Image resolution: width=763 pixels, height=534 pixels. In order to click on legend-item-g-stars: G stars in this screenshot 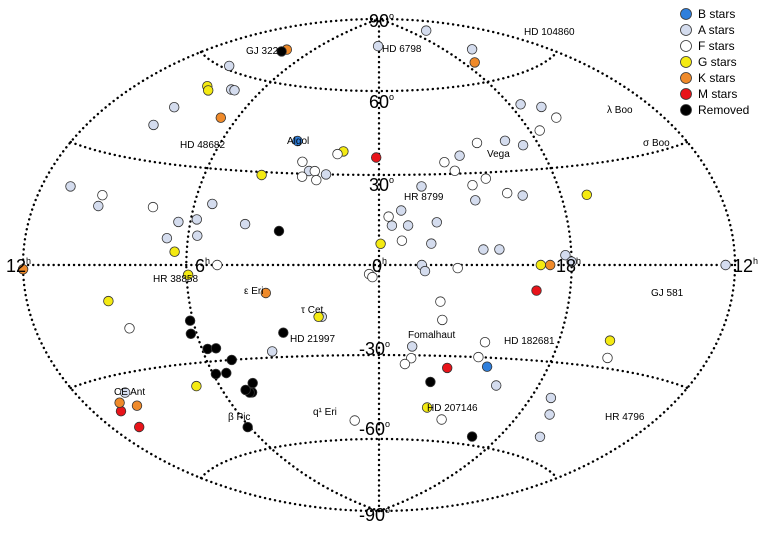, I will do `click(708, 62)`.